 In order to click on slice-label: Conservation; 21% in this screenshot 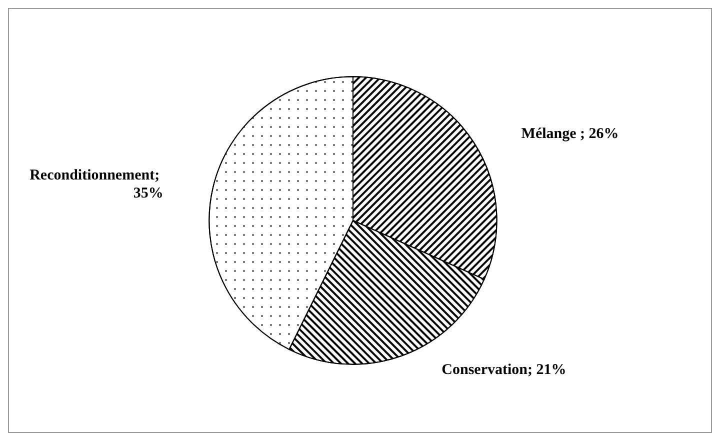, I will do `click(504, 370)`.